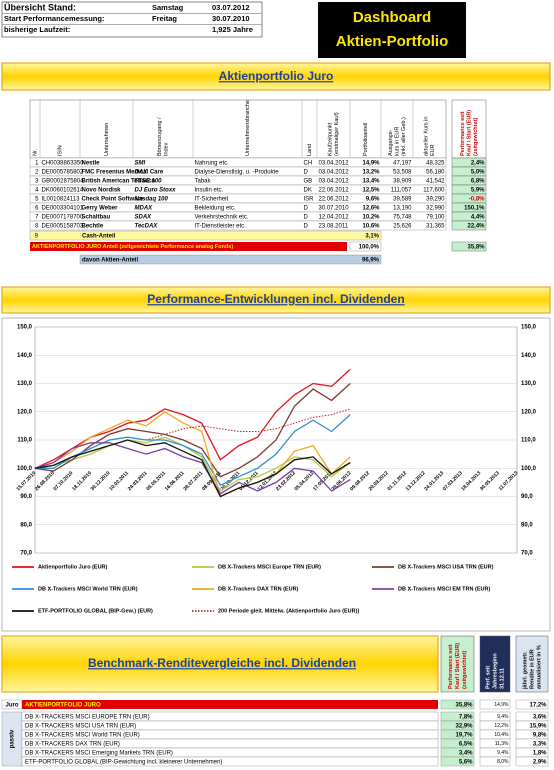 This screenshot has height=770, width=554. Describe the element at coordinates (87, 717) in the screenshot. I see `row-name: DB X-TRACKERS MSCI EUROPE TRN (EUR)` at that location.